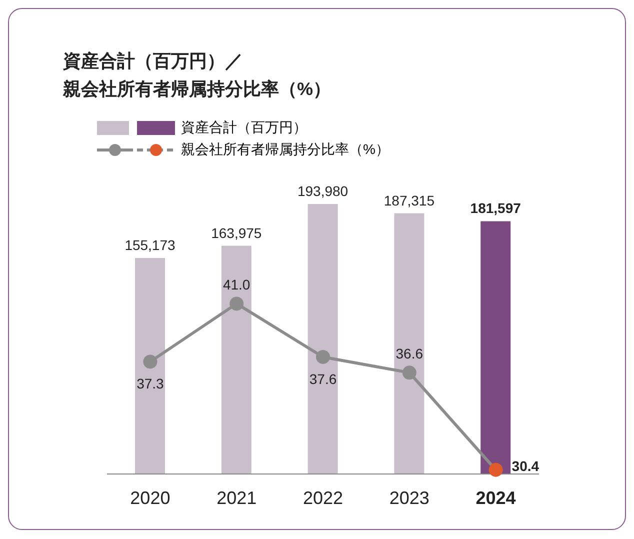 The width and height of the screenshot is (634, 539). I want to click on data-label: 36.6, so click(410, 354).